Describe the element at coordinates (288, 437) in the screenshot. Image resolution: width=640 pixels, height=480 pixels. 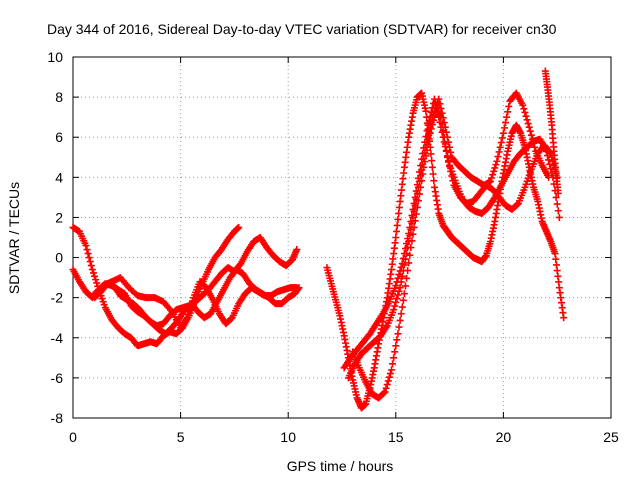
I see `x-tick-label: 10` at that location.